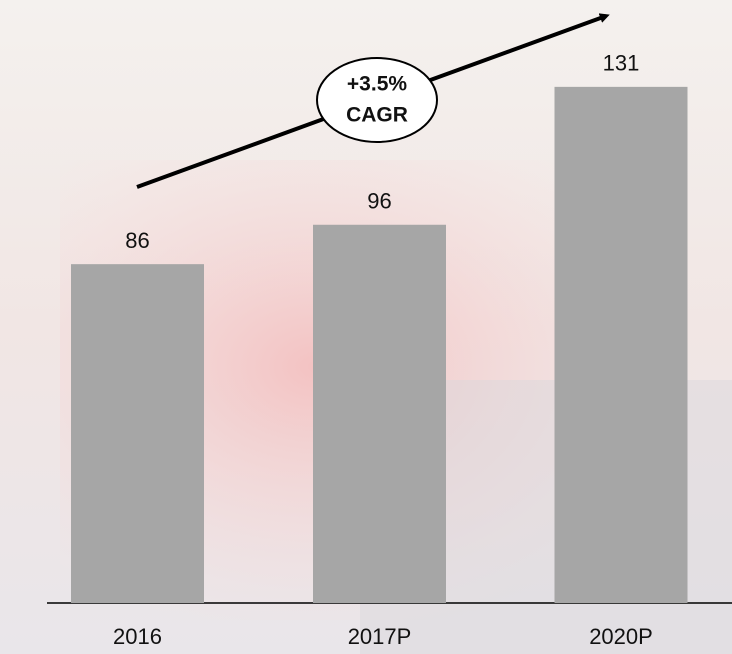  I want to click on x-tick-label: 2020P, so click(621, 636).